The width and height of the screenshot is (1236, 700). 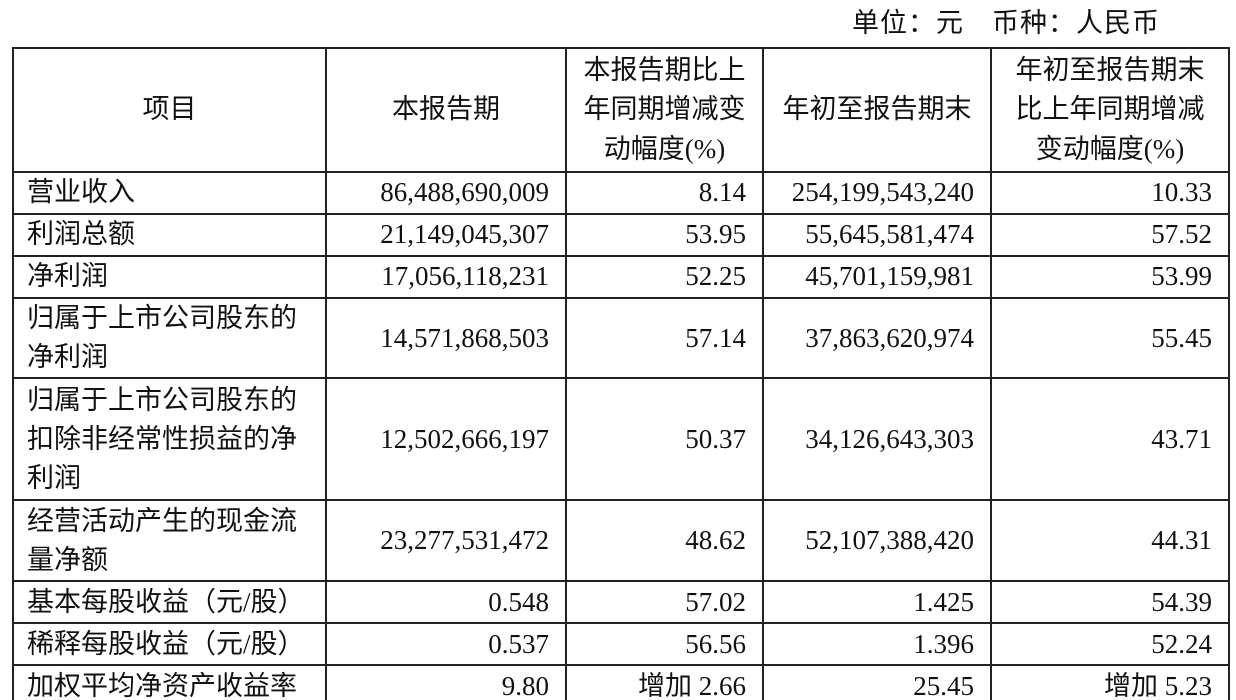 What do you see at coordinates (664, 682) in the screenshot?
I see `value-cell: 增加 2.66` at bounding box center [664, 682].